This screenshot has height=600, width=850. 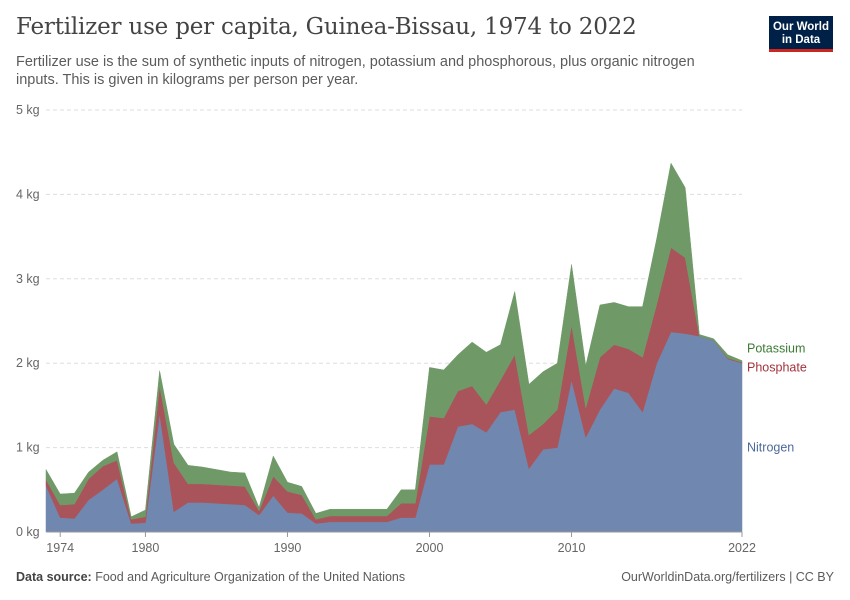 What do you see at coordinates (777, 368) in the screenshot?
I see `legend-phosphate: Phosphate` at bounding box center [777, 368].